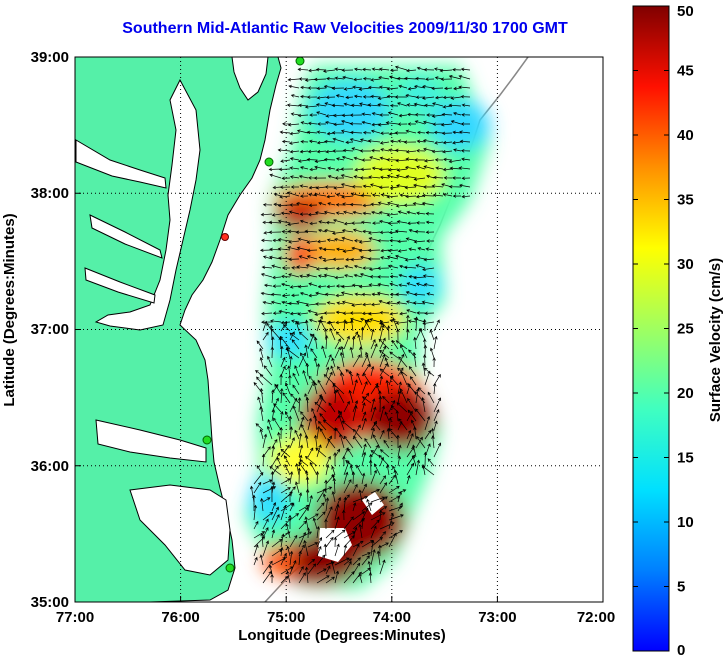 The width and height of the screenshot is (724, 659). What do you see at coordinates (681, 587) in the screenshot?
I see `colorbar-tick-label: 5` at bounding box center [681, 587].